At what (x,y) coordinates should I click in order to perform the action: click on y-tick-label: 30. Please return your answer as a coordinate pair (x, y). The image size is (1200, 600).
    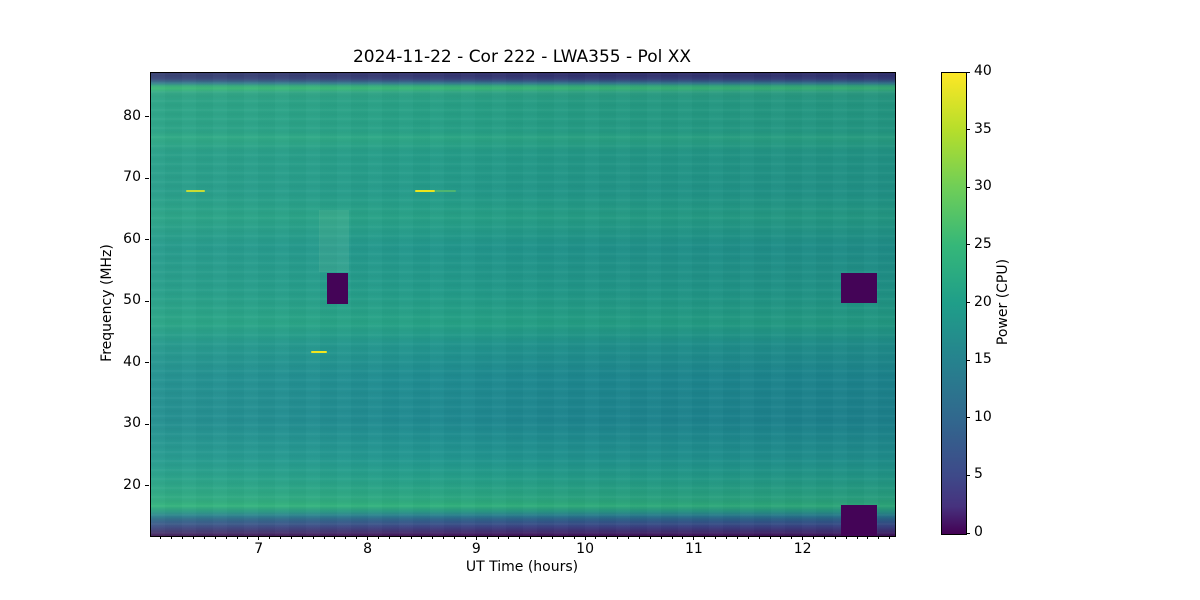
    Looking at the image, I should click on (132, 423).